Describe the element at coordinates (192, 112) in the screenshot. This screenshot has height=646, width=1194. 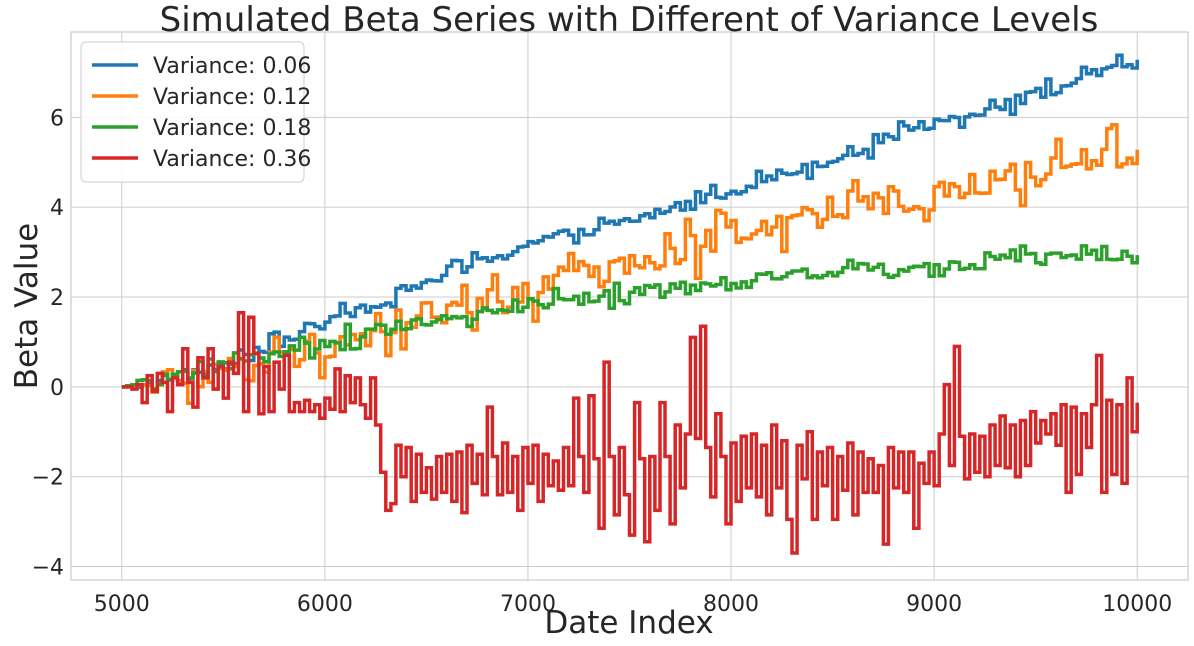
I see `legend-box` at that location.